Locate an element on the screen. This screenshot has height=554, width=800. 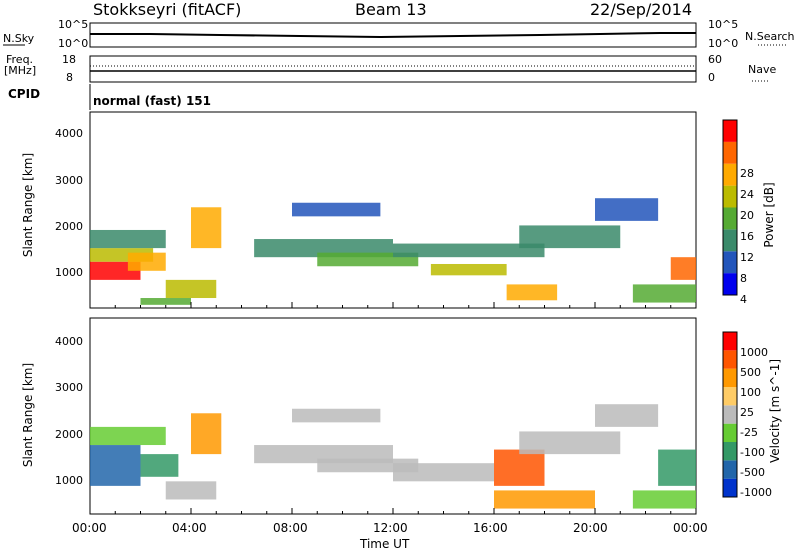
xtick-5: 20:00 is located at coordinates (590, 528).